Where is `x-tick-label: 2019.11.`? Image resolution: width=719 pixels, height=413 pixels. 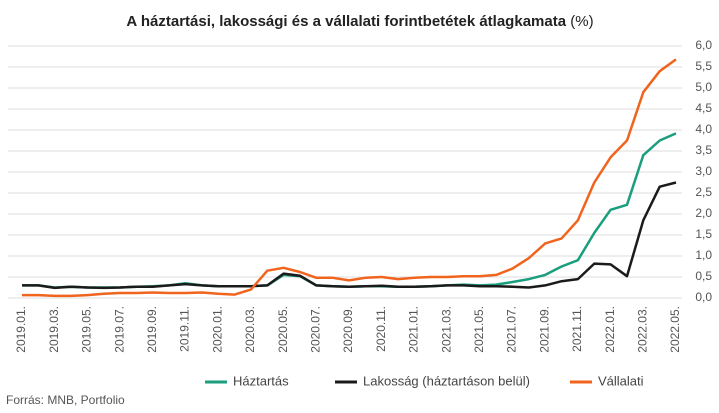
x-tick-label: 2019.11. is located at coordinates (185, 329).